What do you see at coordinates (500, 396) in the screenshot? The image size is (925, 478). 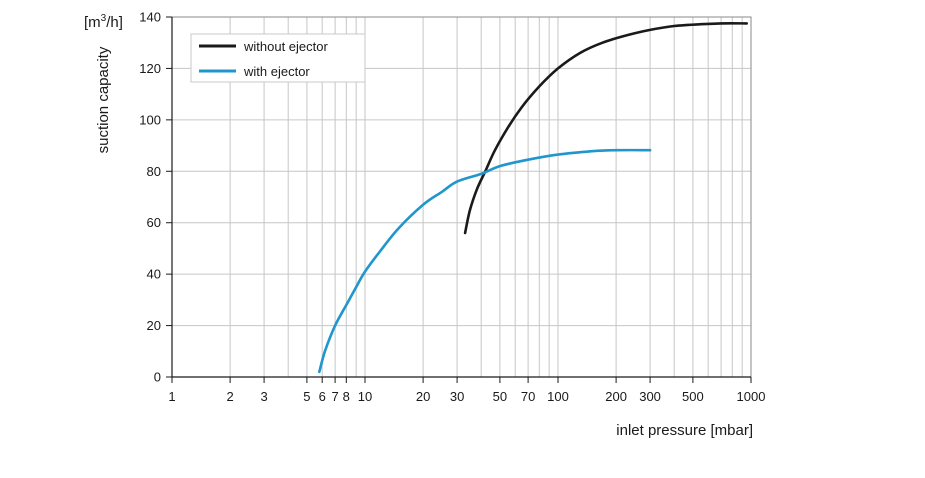 I see `x-tick-label: 50` at bounding box center [500, 396].